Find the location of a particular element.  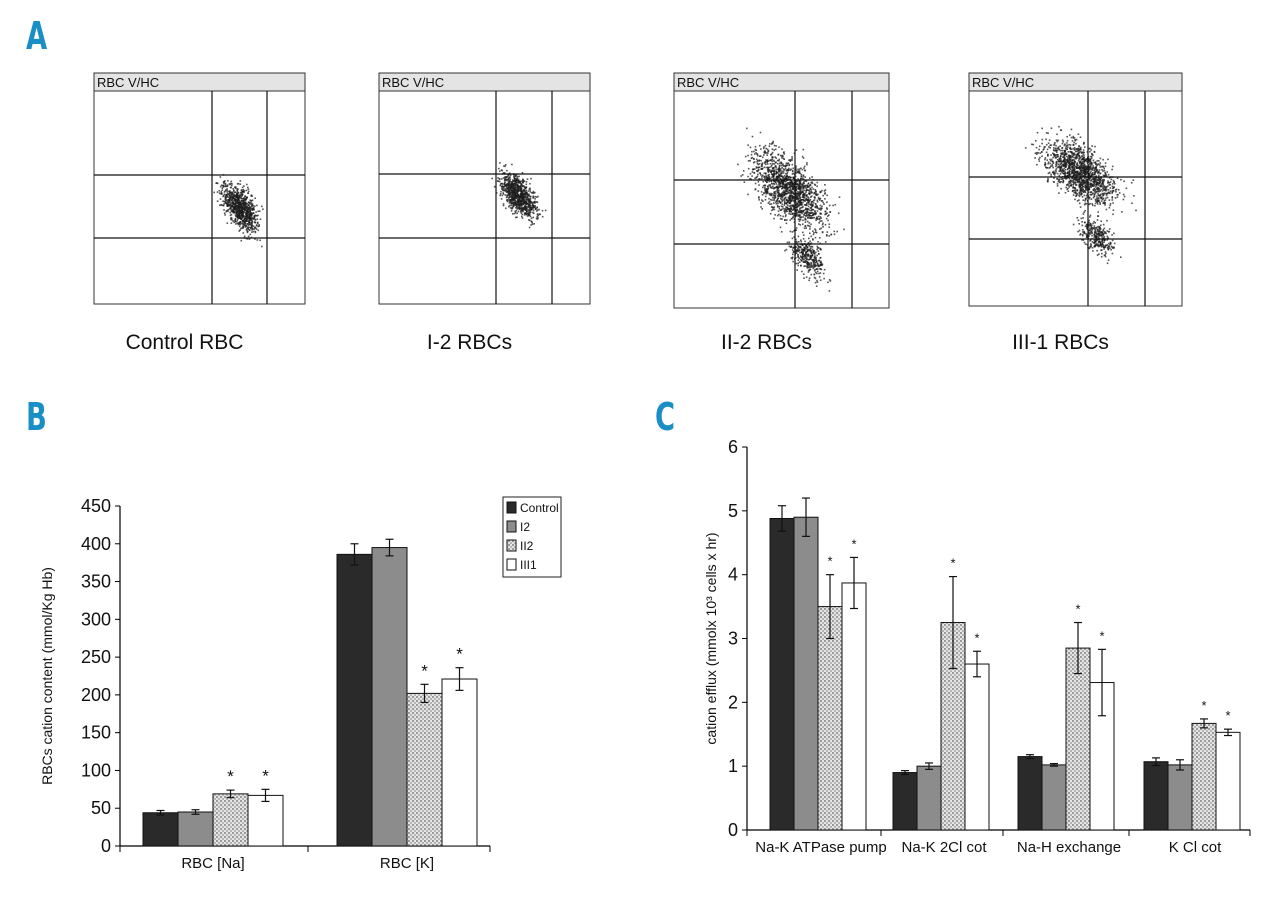

y-tick-label: 200 is located at coordinates (96, 695).